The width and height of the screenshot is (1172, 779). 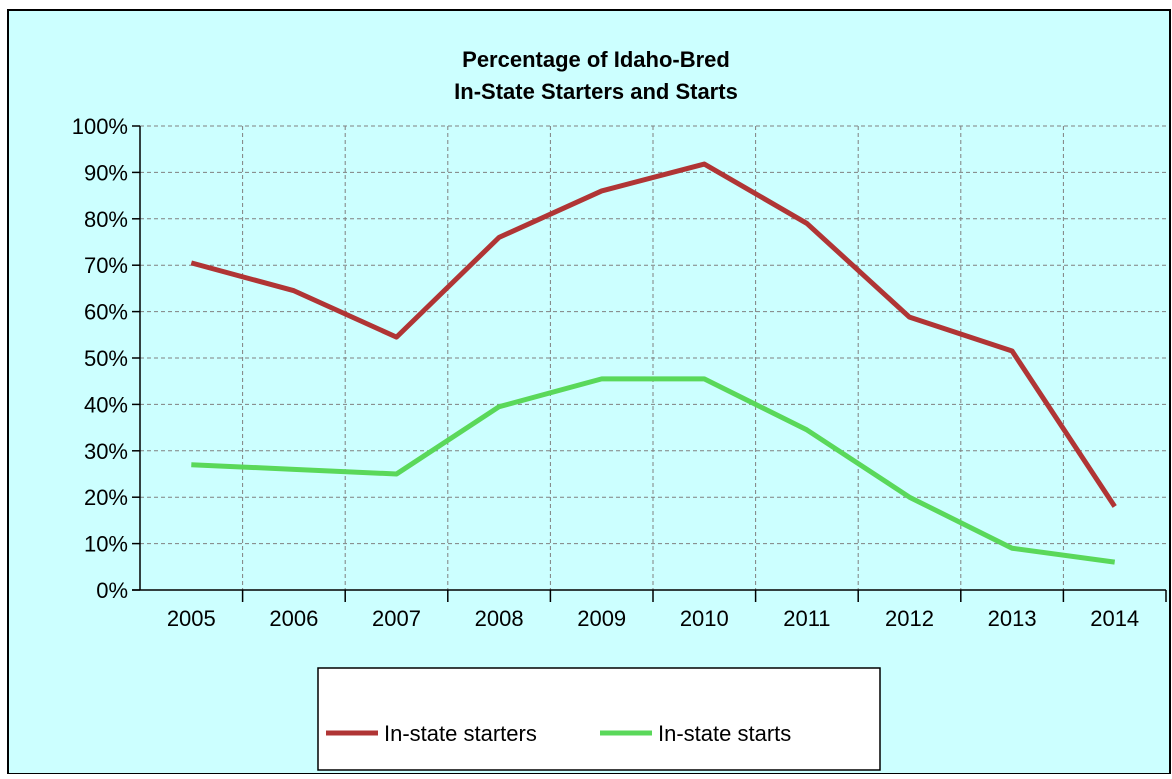 I want to click on legend-label-in-state-starts: In-state starts, so click(x=724, y=733).